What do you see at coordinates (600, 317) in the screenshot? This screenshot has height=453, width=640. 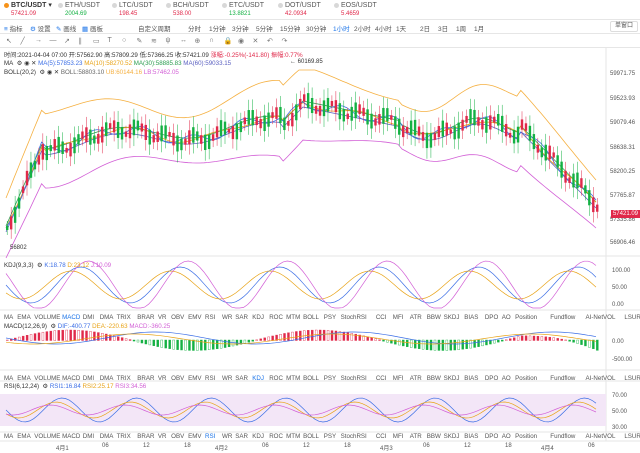 I see `indicator-tab-ai-netvol: AI-NetVOL` at bounding box center [600, 317].